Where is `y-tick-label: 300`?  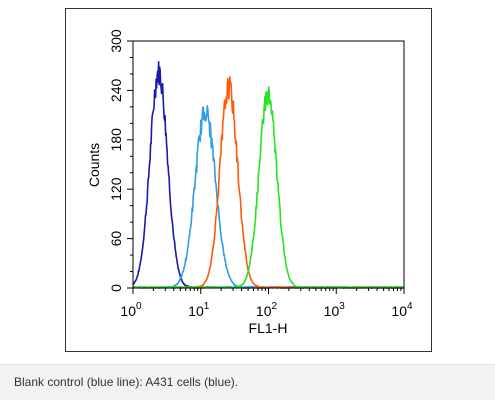 y-tick-label: 300 is located at coordinates (116, 41).